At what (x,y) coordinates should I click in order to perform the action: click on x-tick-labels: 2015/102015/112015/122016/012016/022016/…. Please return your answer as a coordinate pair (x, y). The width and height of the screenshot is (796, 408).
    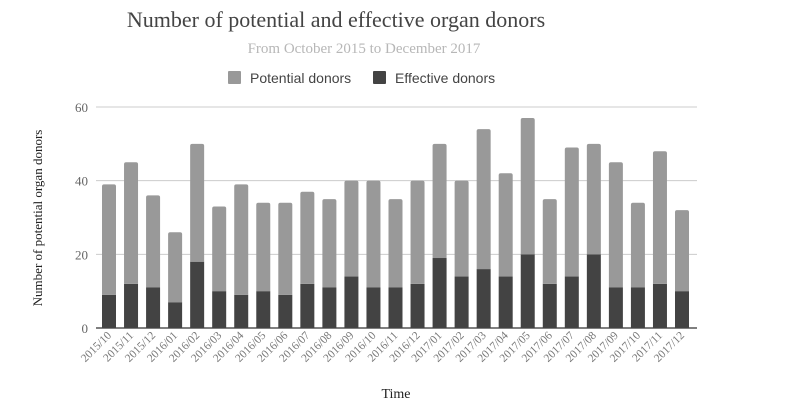
    Looking at the image, I should click on (383, 346).